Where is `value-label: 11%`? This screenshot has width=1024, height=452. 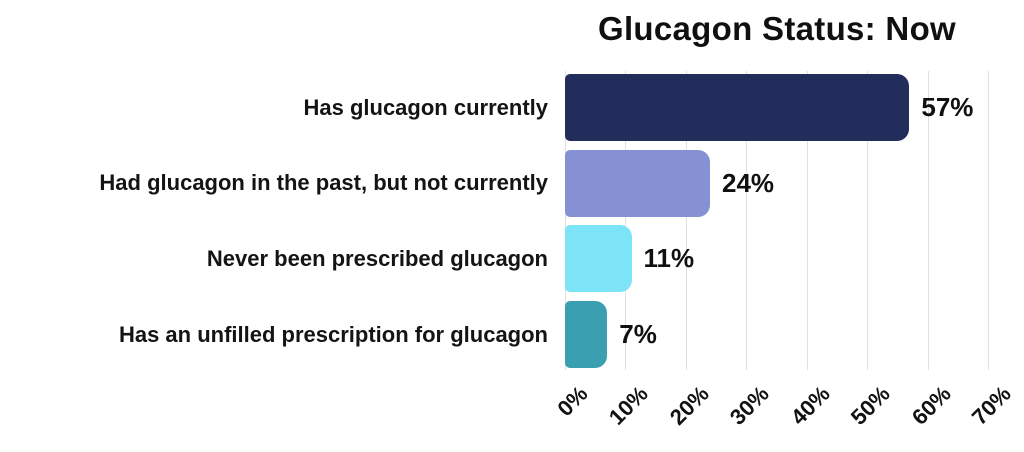 value-label: 11% is located at coordinates (669, 258).